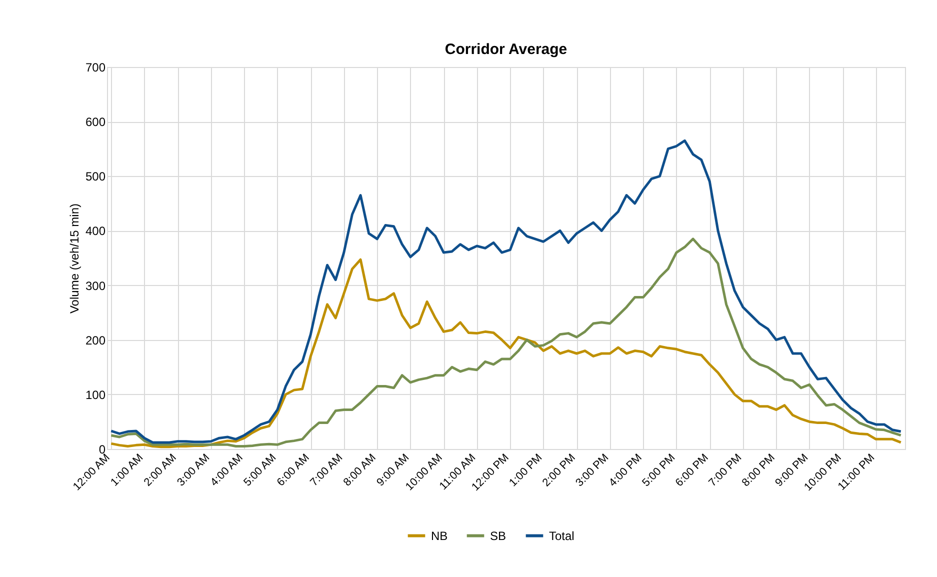 The image size is (937, 577). What do you see at coordinates (95, 67) in the screenshot?
I see `y-tick-label: 700` at bounding box center [95, 67].